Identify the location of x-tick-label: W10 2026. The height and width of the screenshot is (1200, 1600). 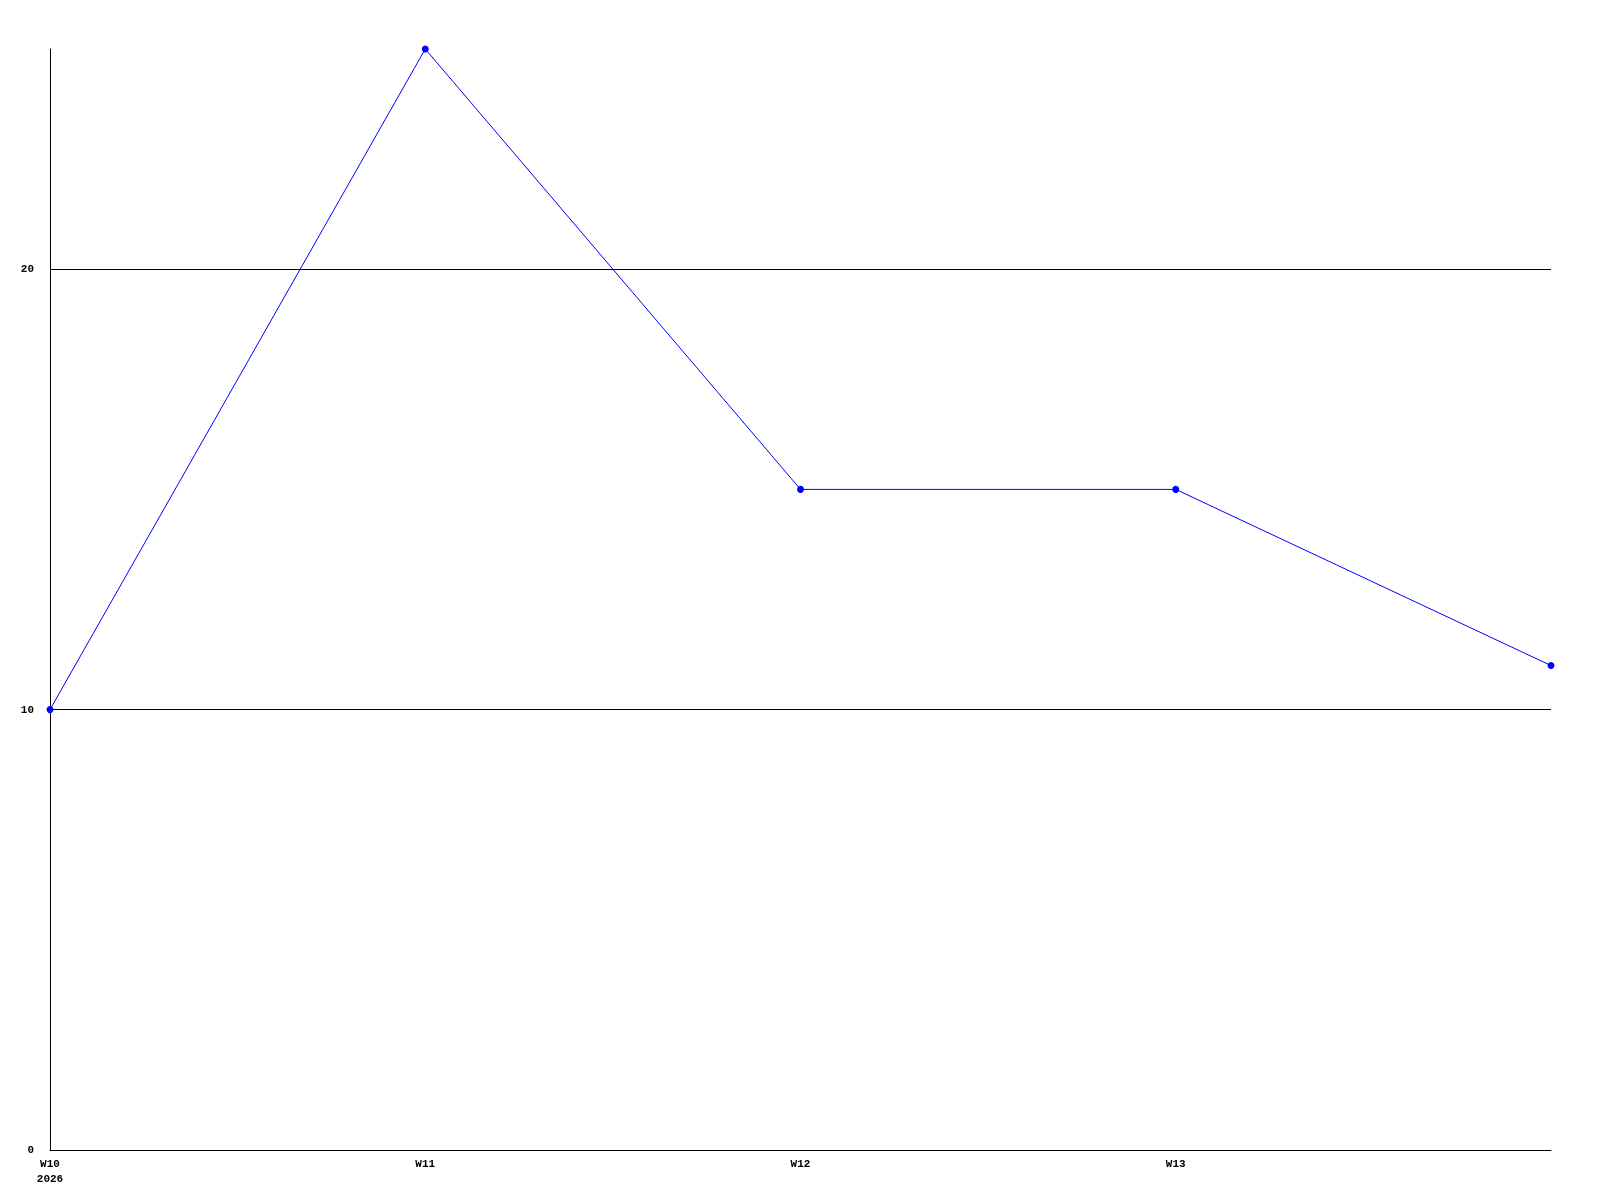
(50, 1171).